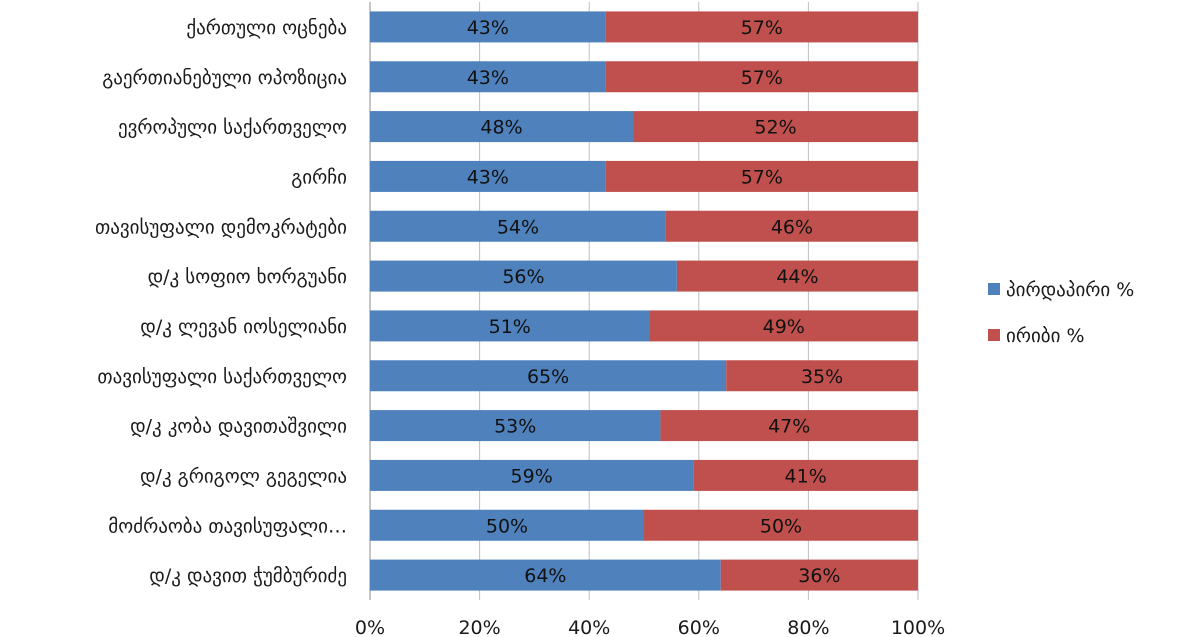 This screenshot has height=637, width=1189. I want to click on bar-data-label: 59%, so click(532, 476).